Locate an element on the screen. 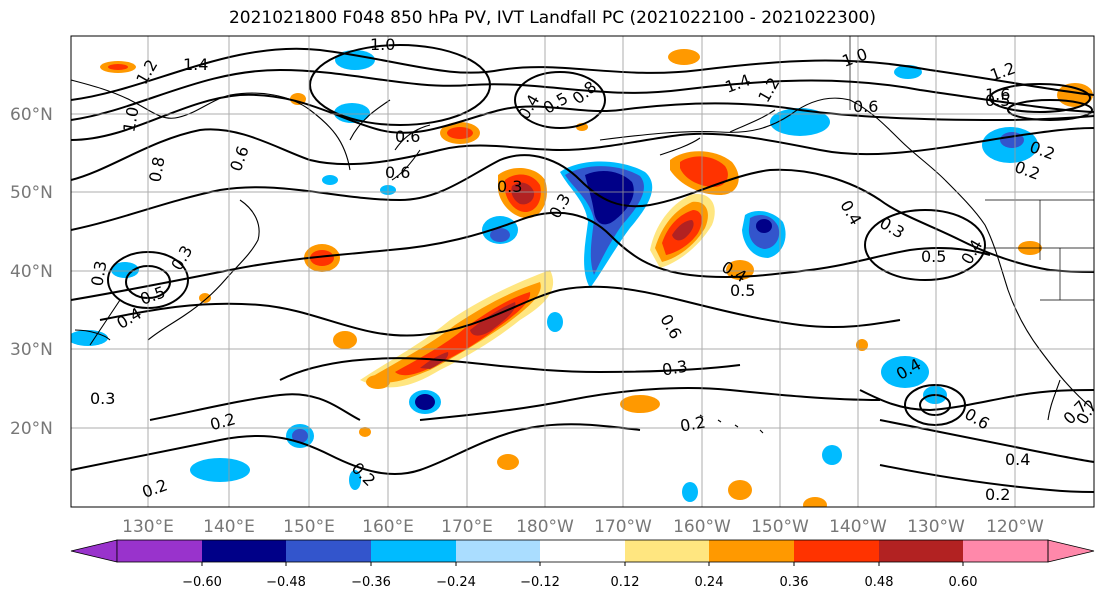  lon-label: 130°E is located at coordinates (148, 527).